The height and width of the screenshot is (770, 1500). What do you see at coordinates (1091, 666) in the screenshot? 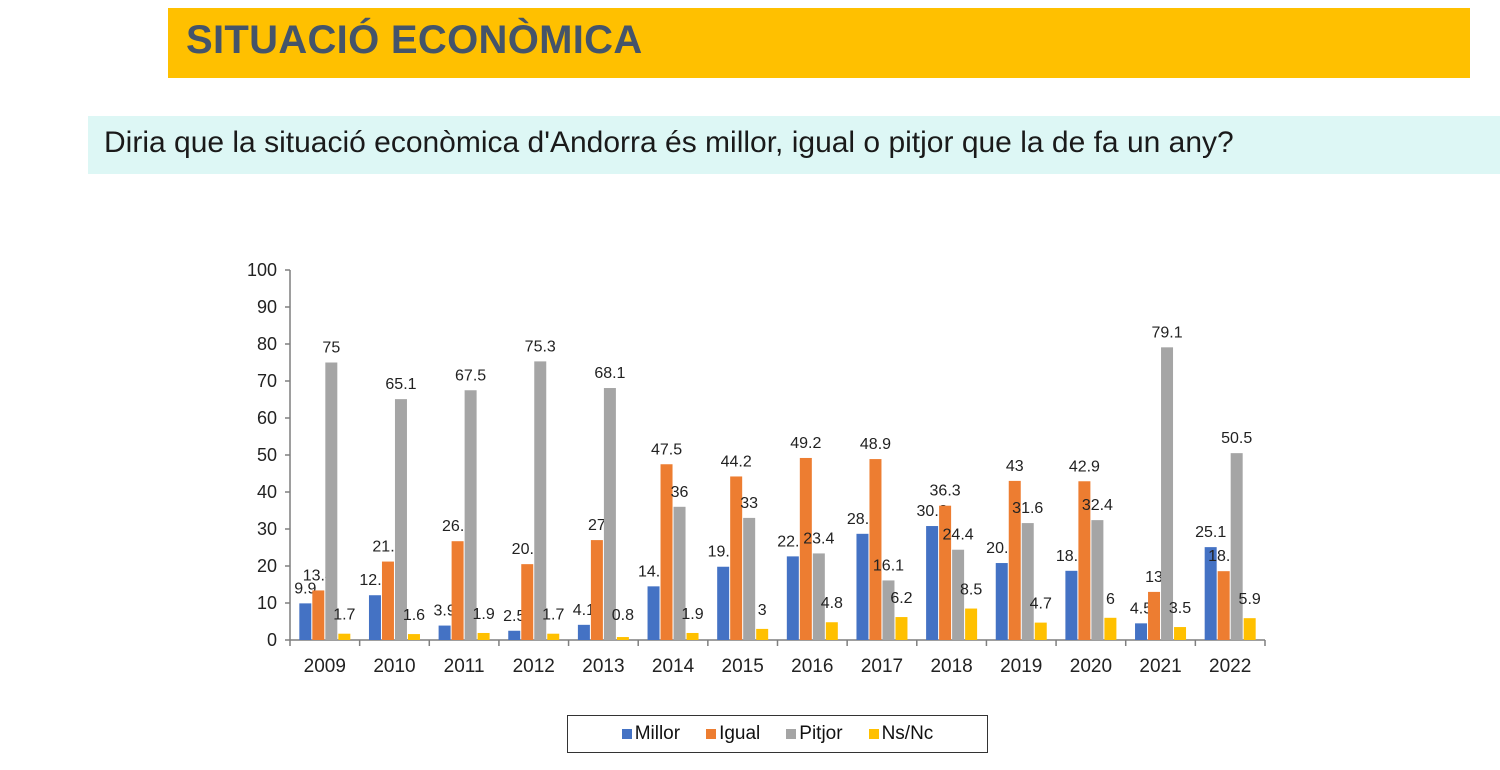
I see `x-tick-label: 2020` at bounding box center [1091, 666].